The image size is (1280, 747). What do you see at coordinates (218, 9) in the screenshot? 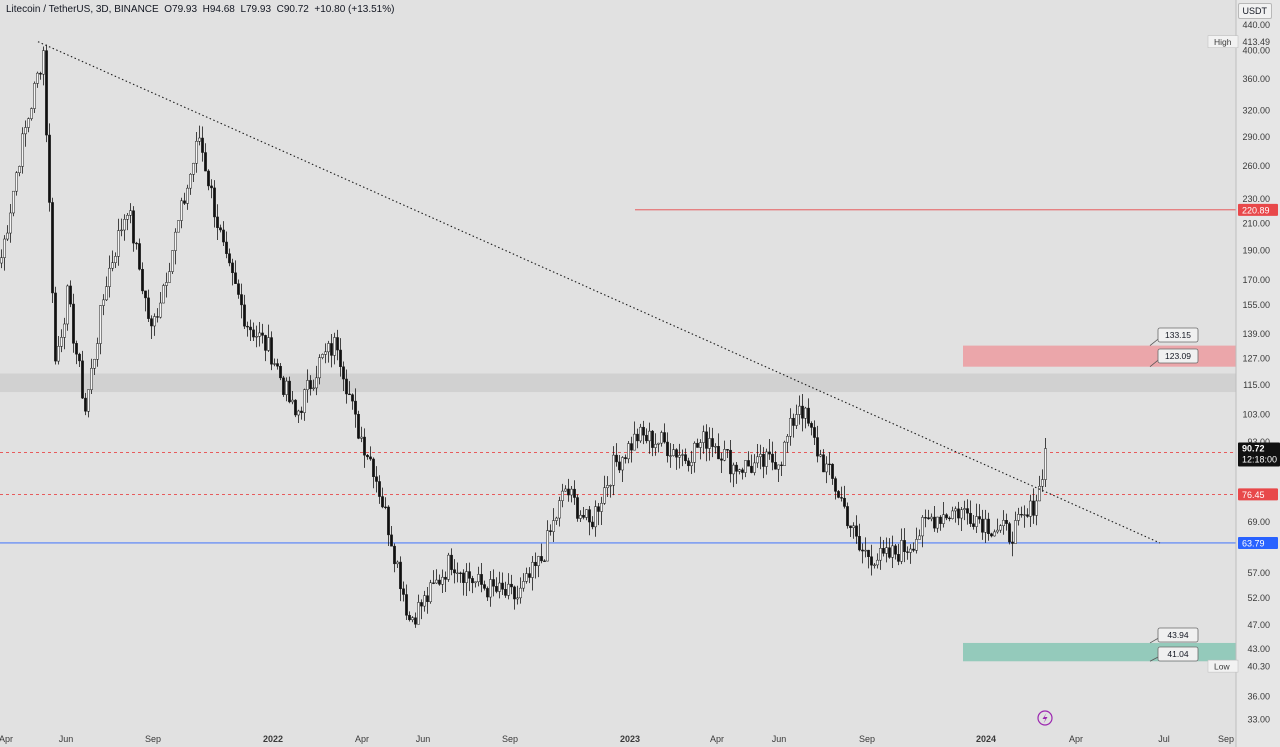
I see `ohlc-high: H94.68` at bounding box center [218, 9].